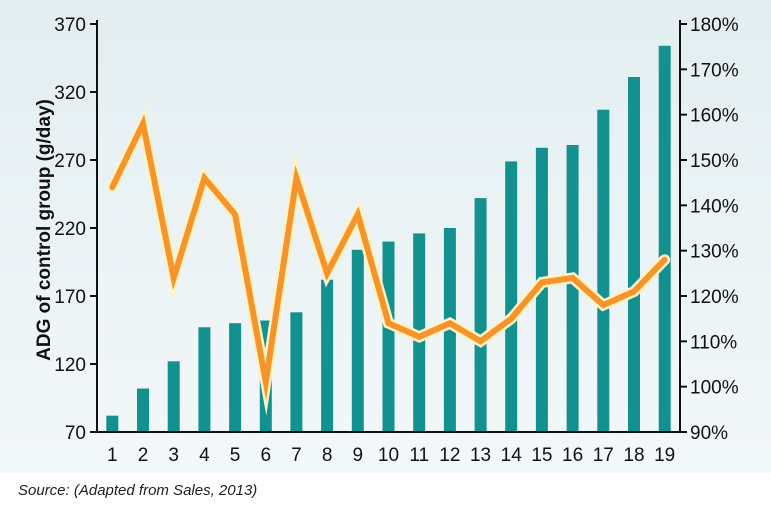  Describe the element at coordinates (713, 342) in the screenshot. I see `right-tick-label: 110%` at that location.